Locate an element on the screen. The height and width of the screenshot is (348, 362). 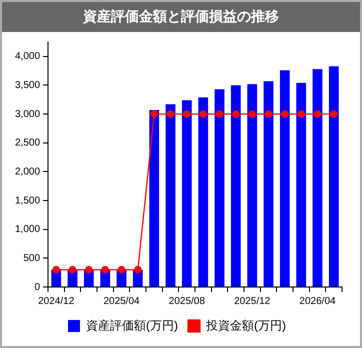
x-tick-label: 2026/04 is located at coordinates (317, 301).